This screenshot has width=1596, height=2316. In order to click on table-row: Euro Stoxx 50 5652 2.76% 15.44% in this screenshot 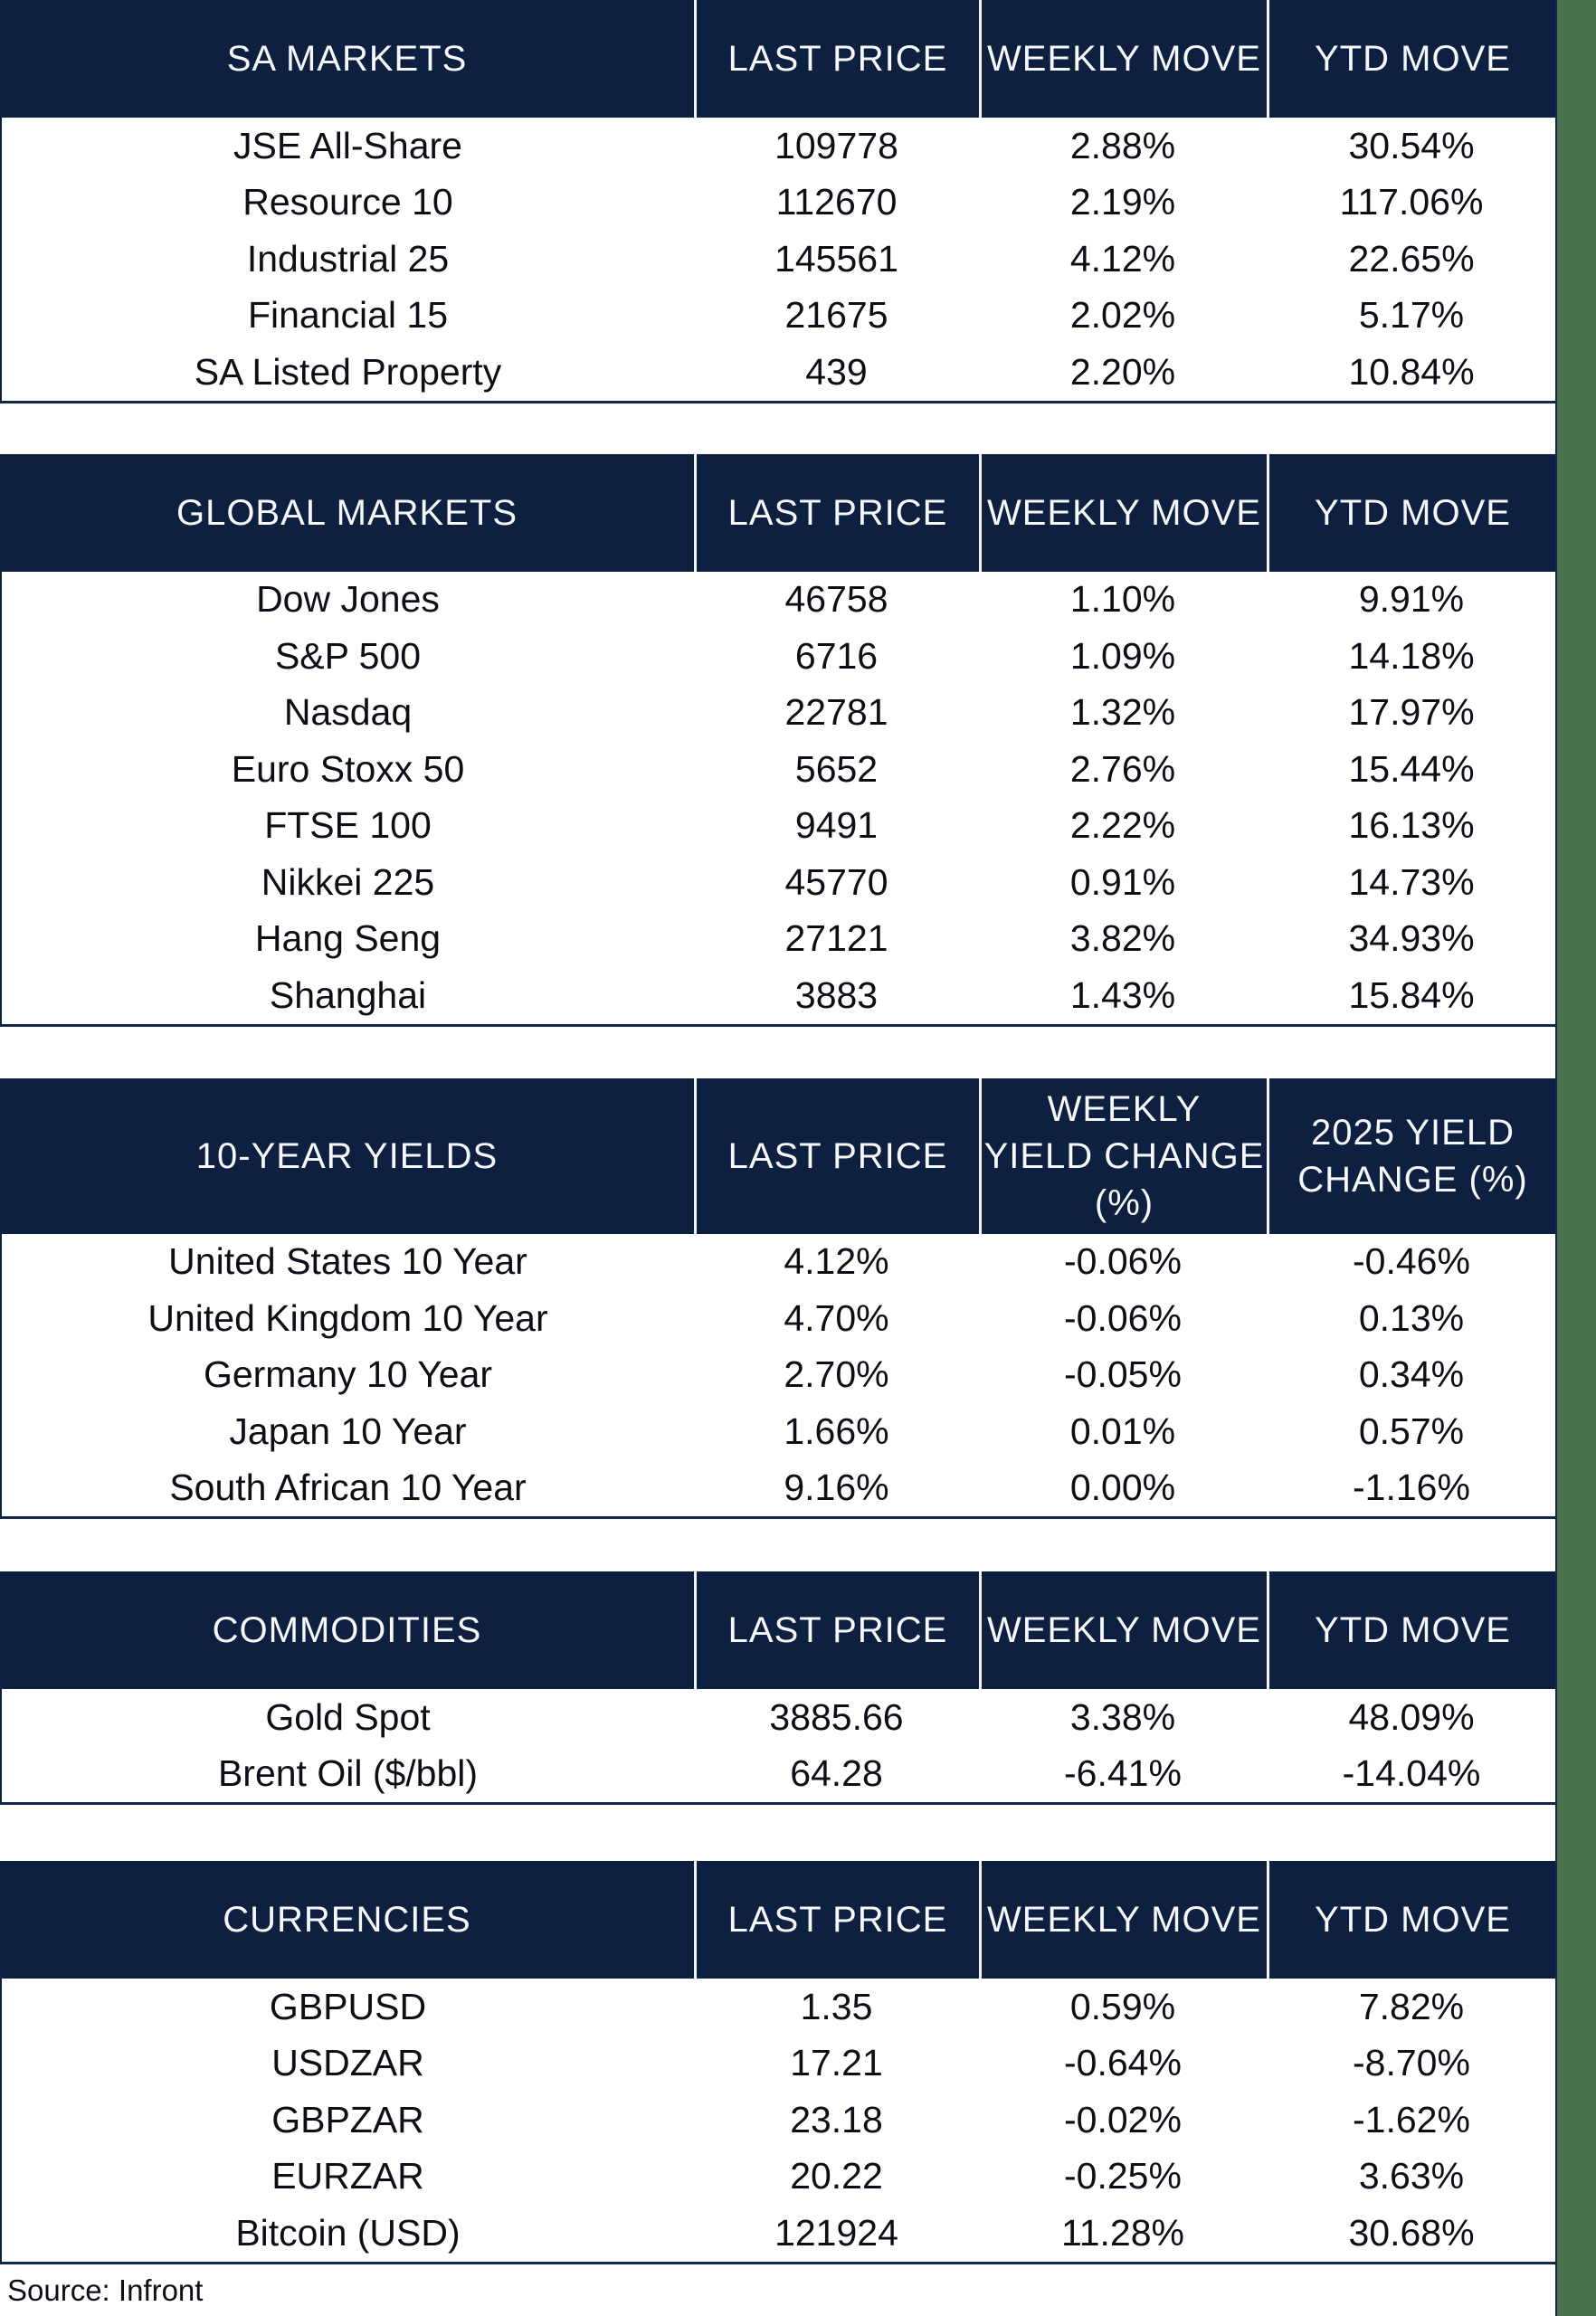, I will do `click(779, 769)`.